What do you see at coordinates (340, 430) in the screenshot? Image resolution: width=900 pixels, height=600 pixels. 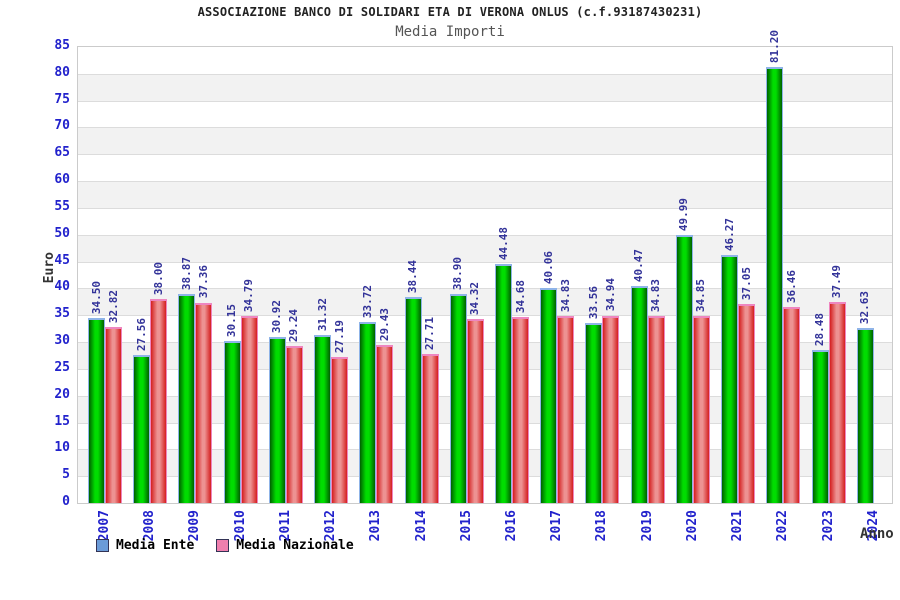 I see `bar-media-nazionale-2012` at bounding box center [340, 430].